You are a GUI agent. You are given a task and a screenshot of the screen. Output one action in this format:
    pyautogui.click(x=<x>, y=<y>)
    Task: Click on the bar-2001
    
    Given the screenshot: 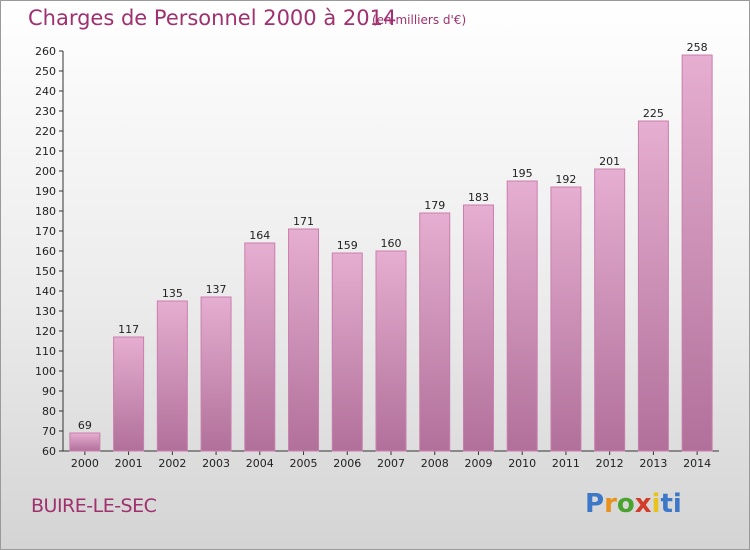 What is the action you would take?
    pyautogui.click(x=129, y=394)
    